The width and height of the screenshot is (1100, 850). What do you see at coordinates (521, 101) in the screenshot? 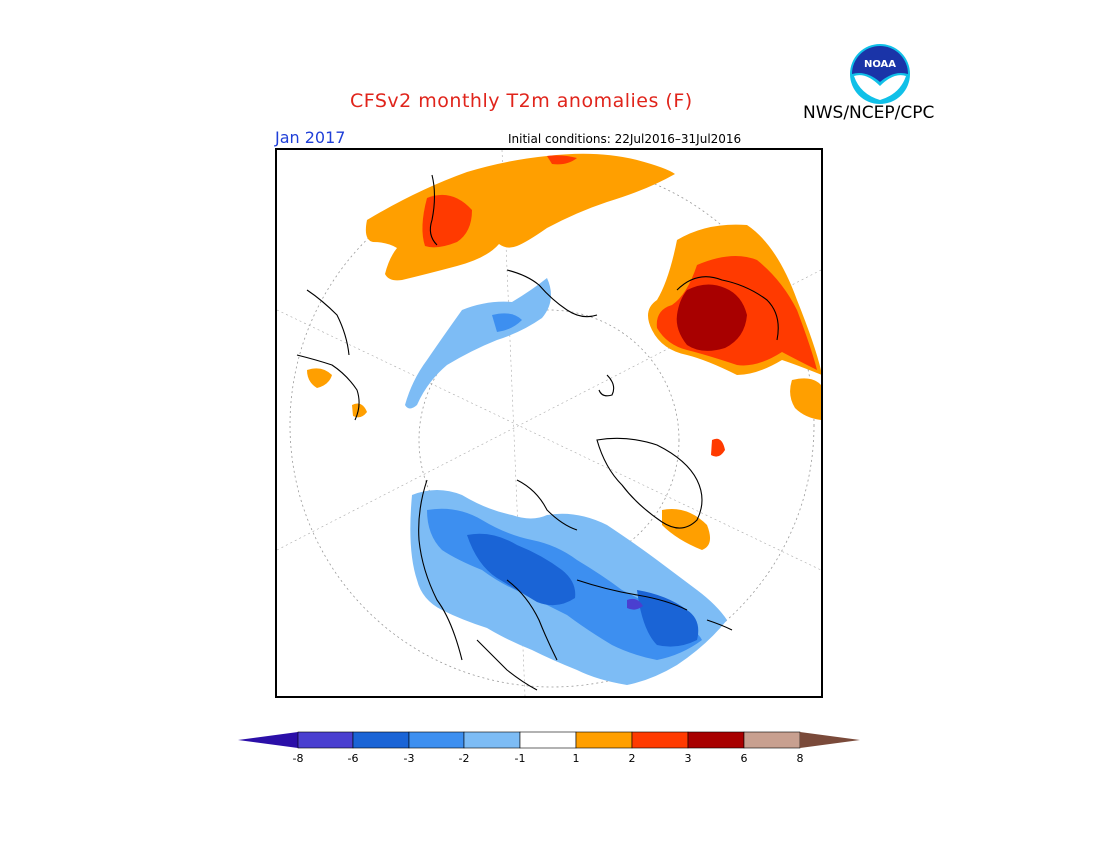
I see `page-title: CFSv2 monthly T2m anomalies (F)` at bounding box center [521, 101].